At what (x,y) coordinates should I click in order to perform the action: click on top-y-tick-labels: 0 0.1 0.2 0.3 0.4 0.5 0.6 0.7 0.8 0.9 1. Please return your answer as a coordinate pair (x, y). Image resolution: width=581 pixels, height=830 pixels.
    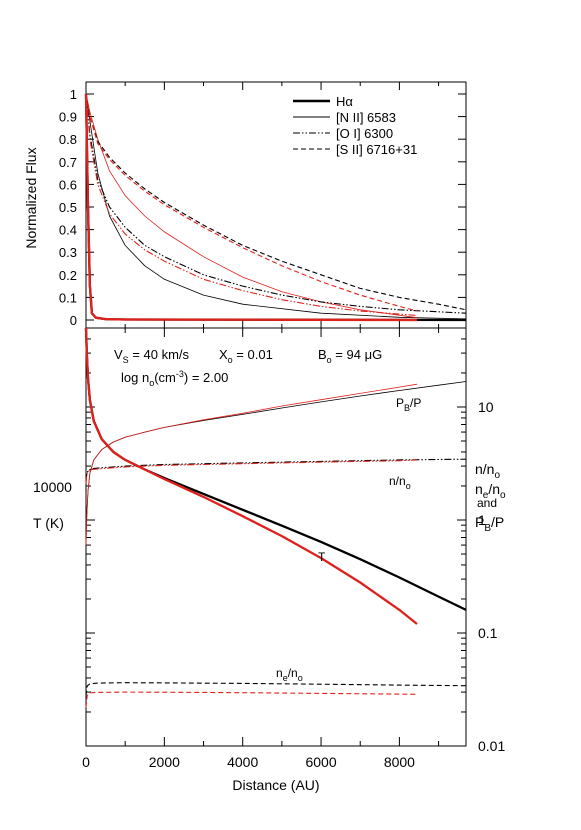
    Looking at the image, I should click on (68, 207).